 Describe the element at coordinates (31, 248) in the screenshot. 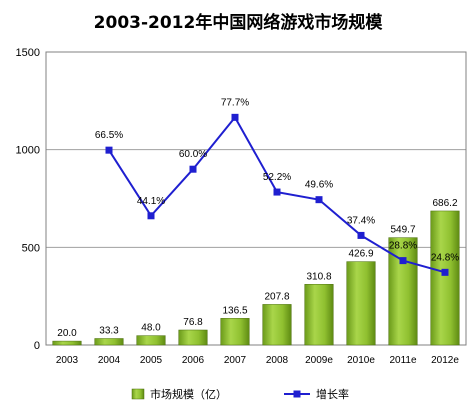

I see `y-tick-label: 500` at that location.